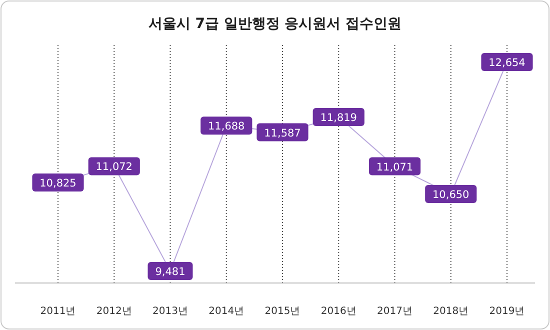 Image resolution: width=550 pixels, height=330 pixels. Describe the element at coordinates (114, 167) in the screenshot. I see `data-label: 11,072` at that location.